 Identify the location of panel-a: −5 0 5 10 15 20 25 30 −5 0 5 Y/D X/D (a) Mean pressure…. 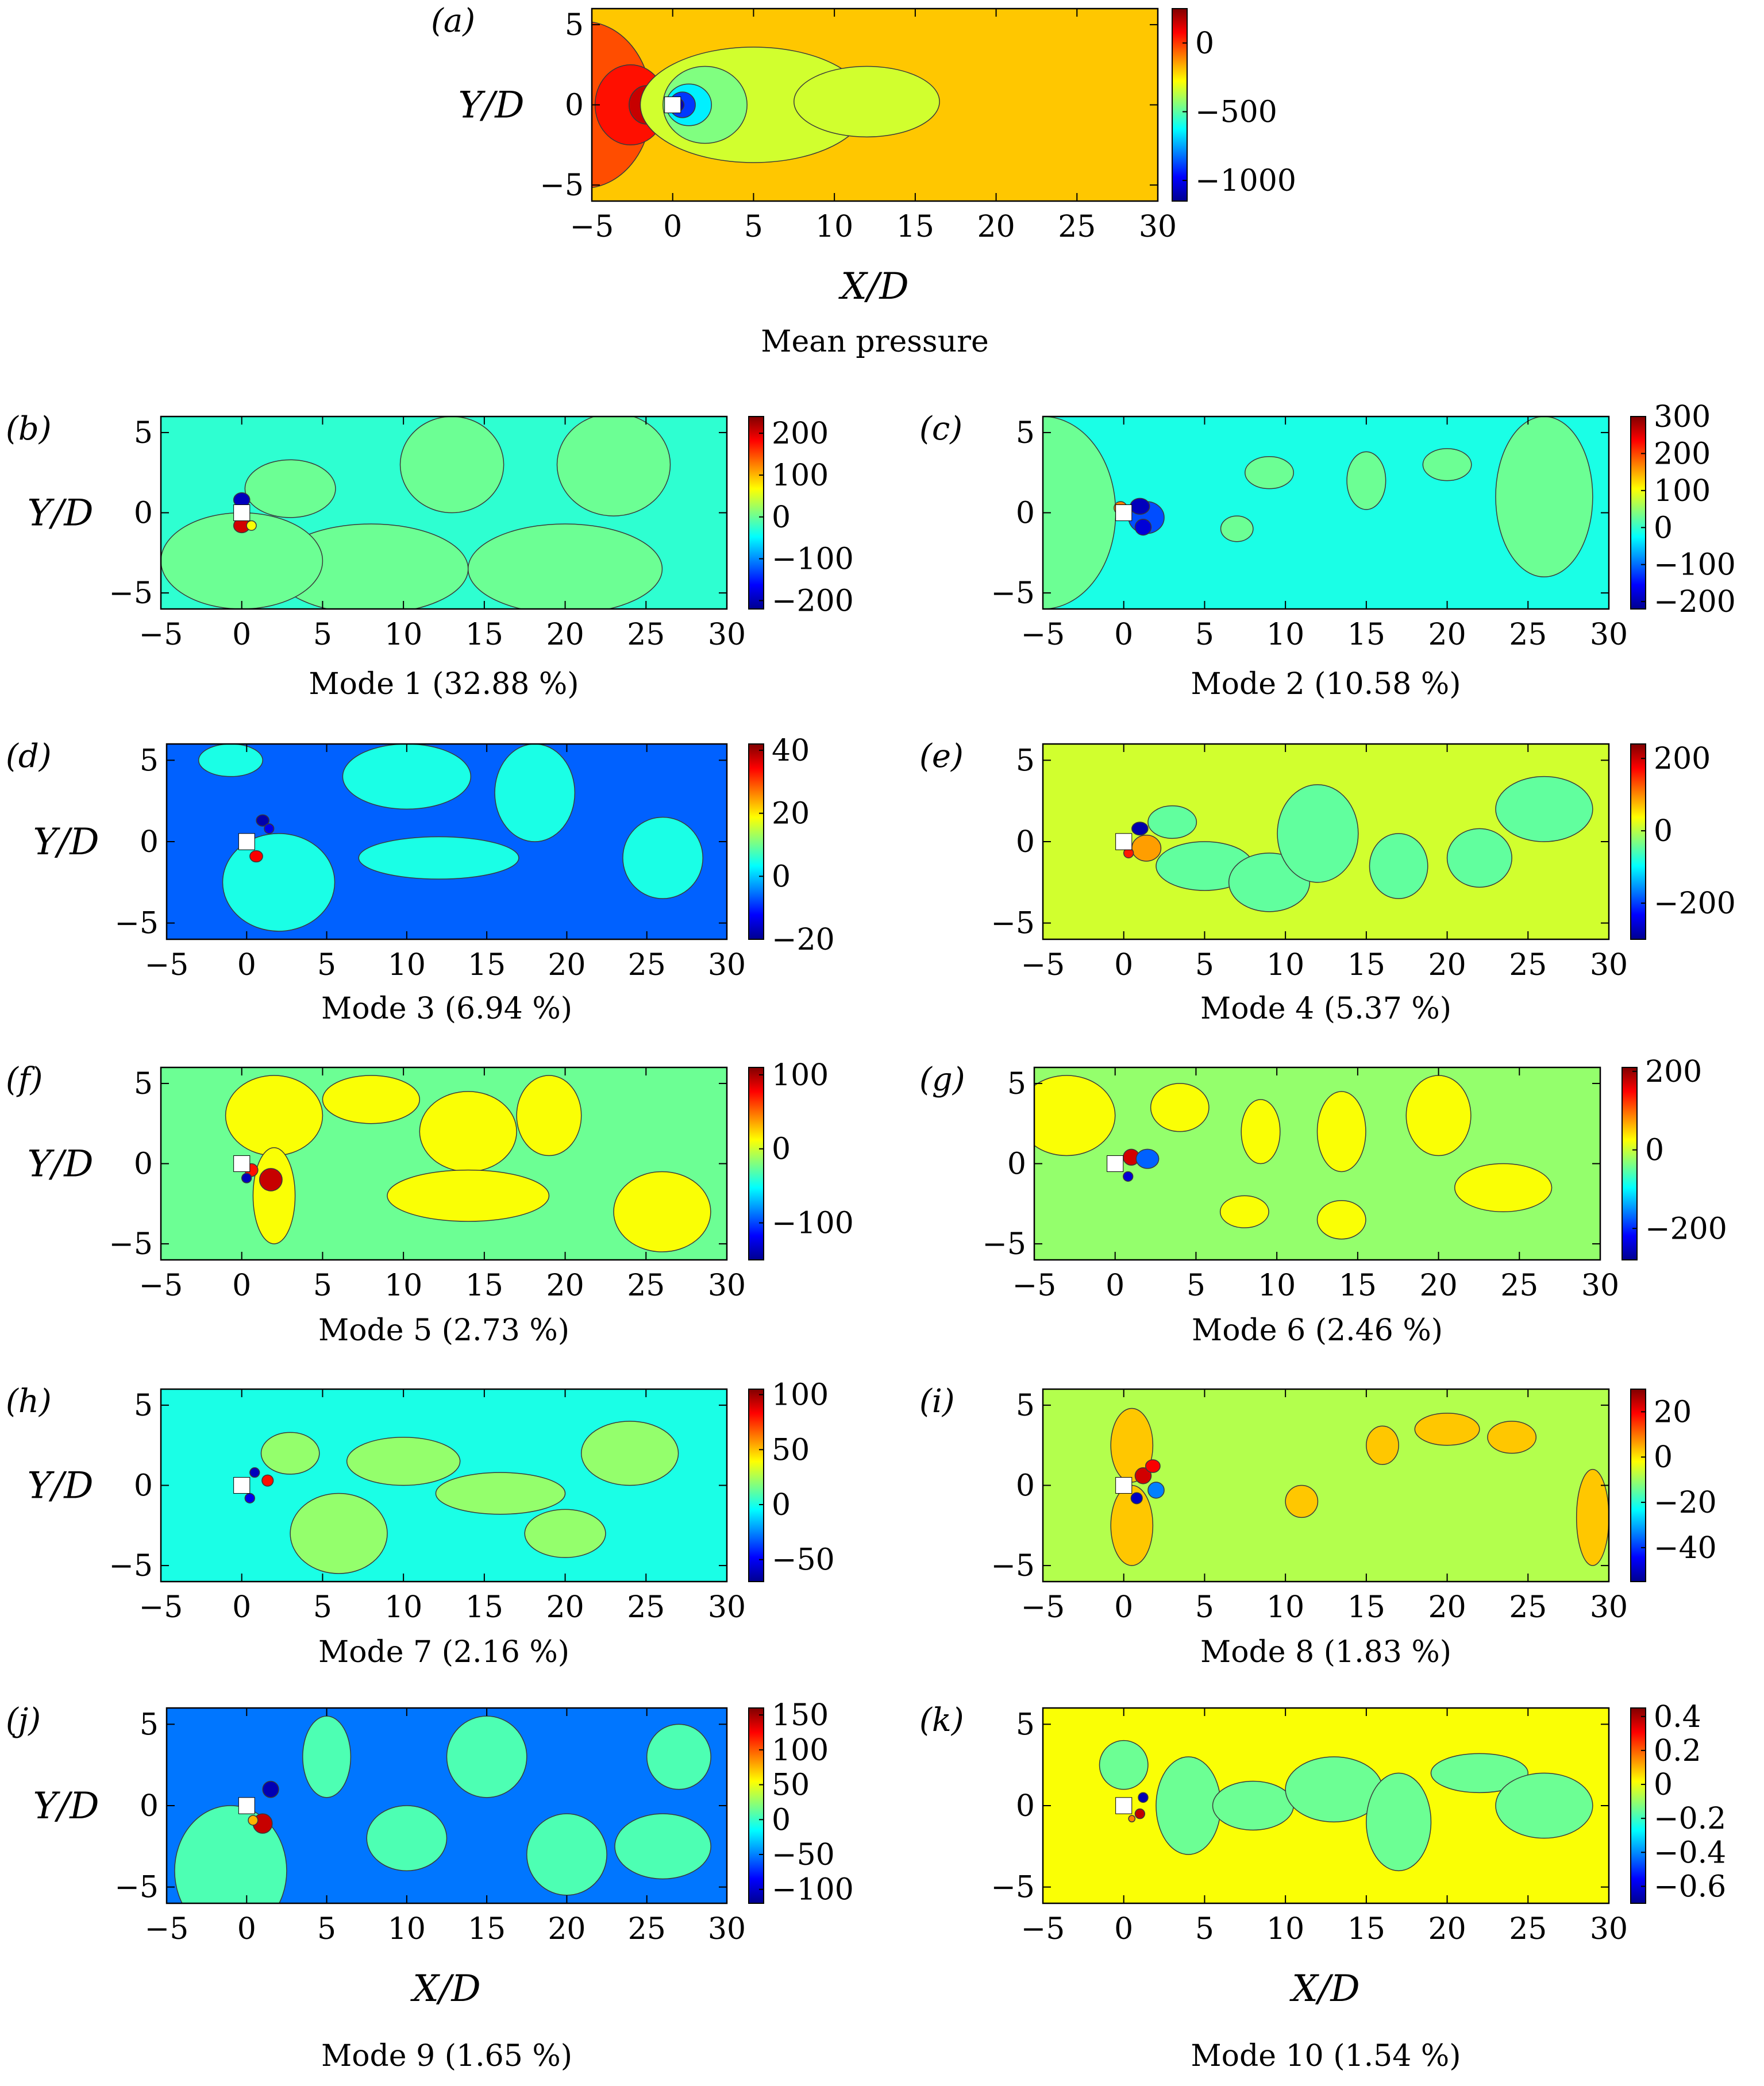
(863, 181).